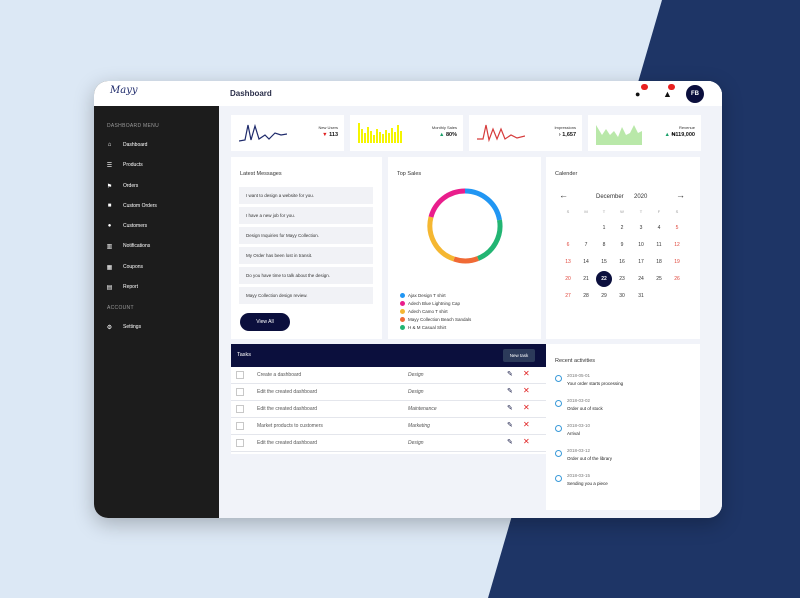 The image size is (800, 598). I want to click on calendar-day: 30, so click(622, 296).